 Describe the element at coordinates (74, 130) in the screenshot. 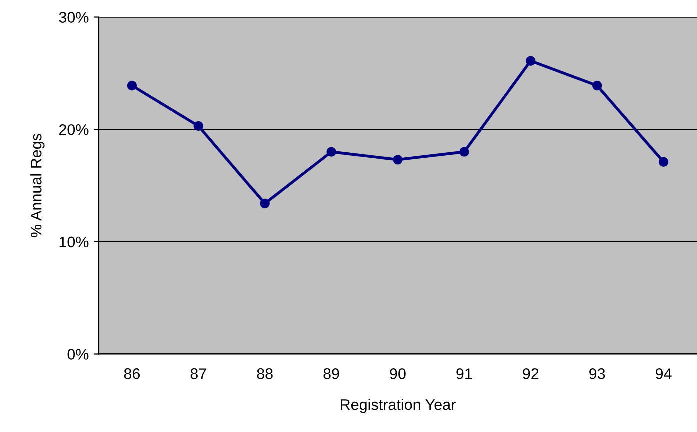

I see `y-tick-label: 20%` at that location.